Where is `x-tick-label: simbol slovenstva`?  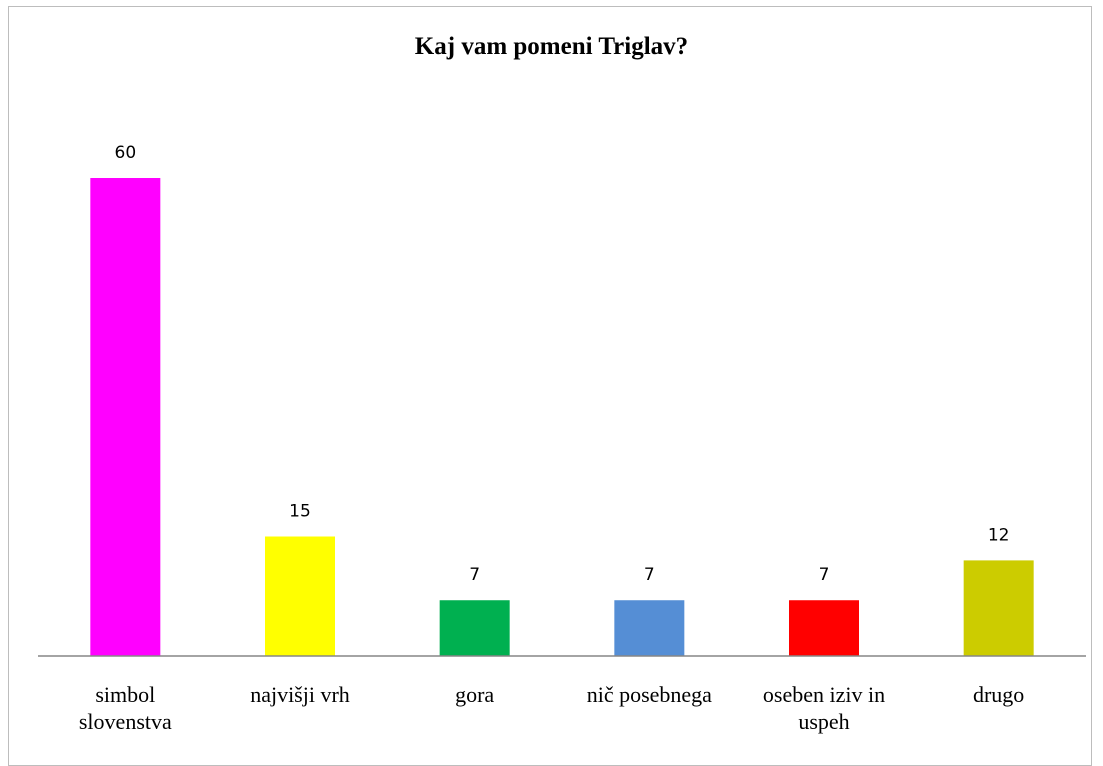
x-tick-label: simbol slovenstva is located at coordinates (125, 708).